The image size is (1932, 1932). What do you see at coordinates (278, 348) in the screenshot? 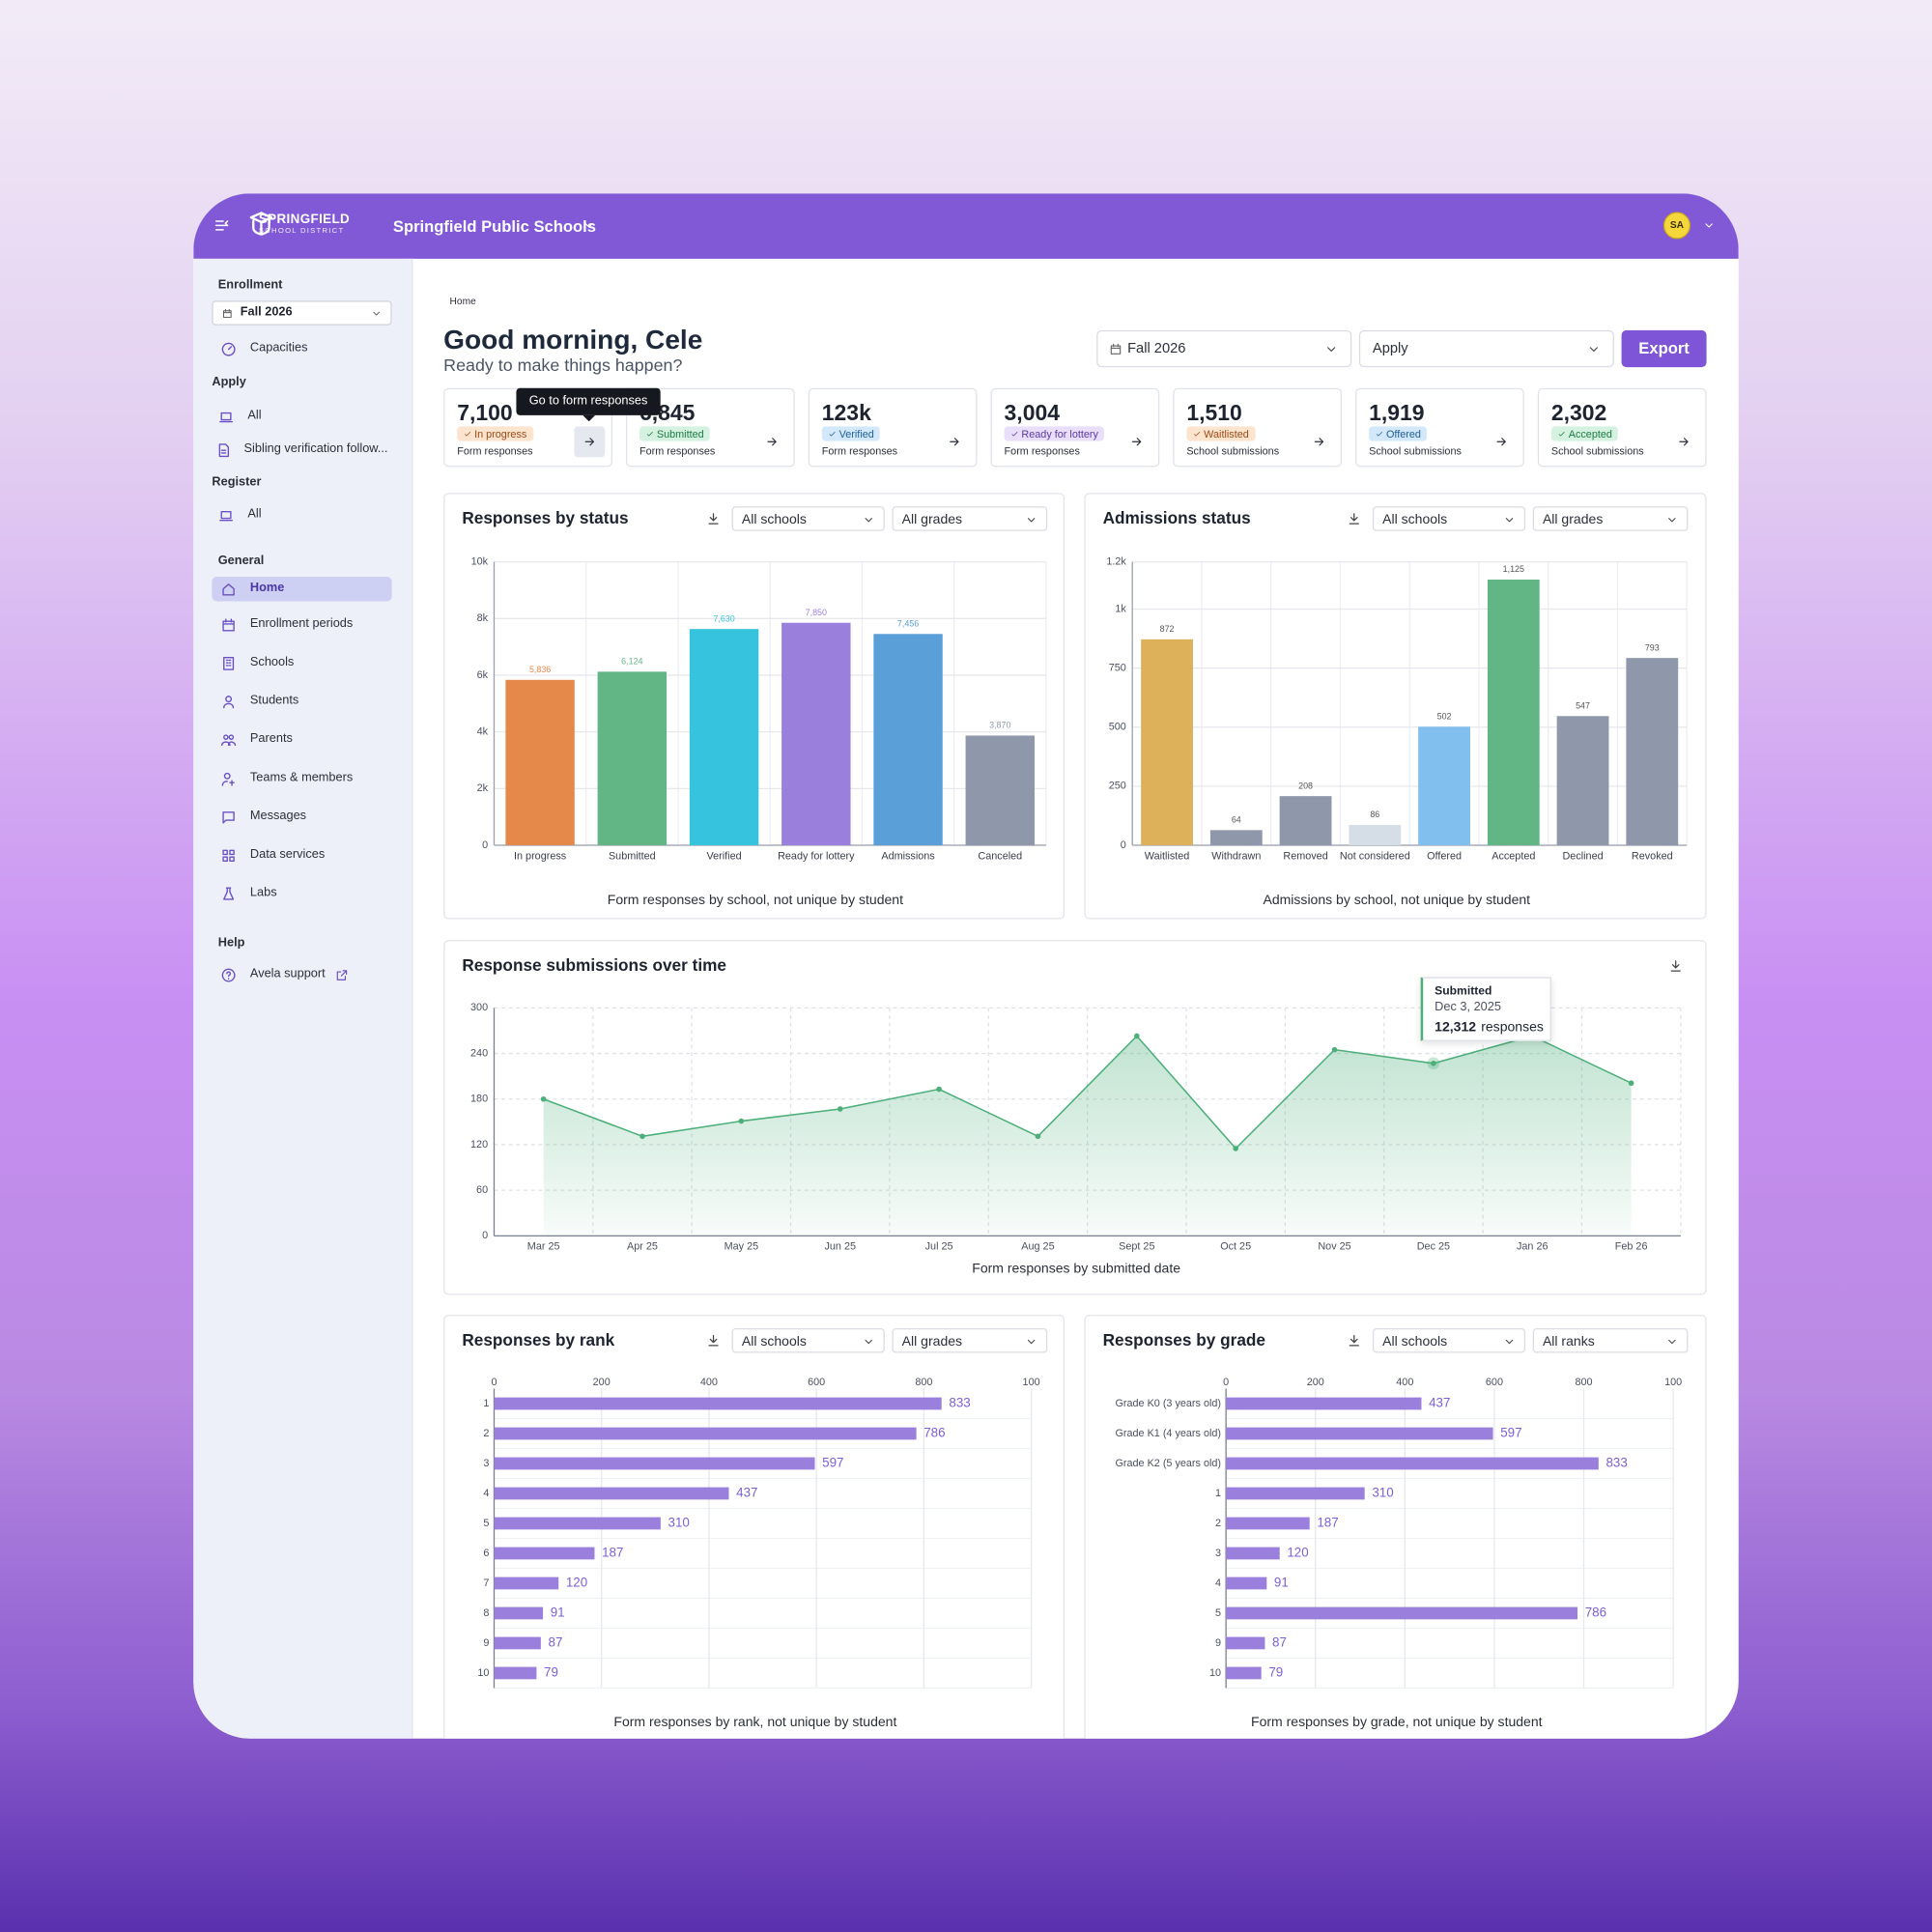
I see `nav-item: Capacities` at bounding box center [278, 348].